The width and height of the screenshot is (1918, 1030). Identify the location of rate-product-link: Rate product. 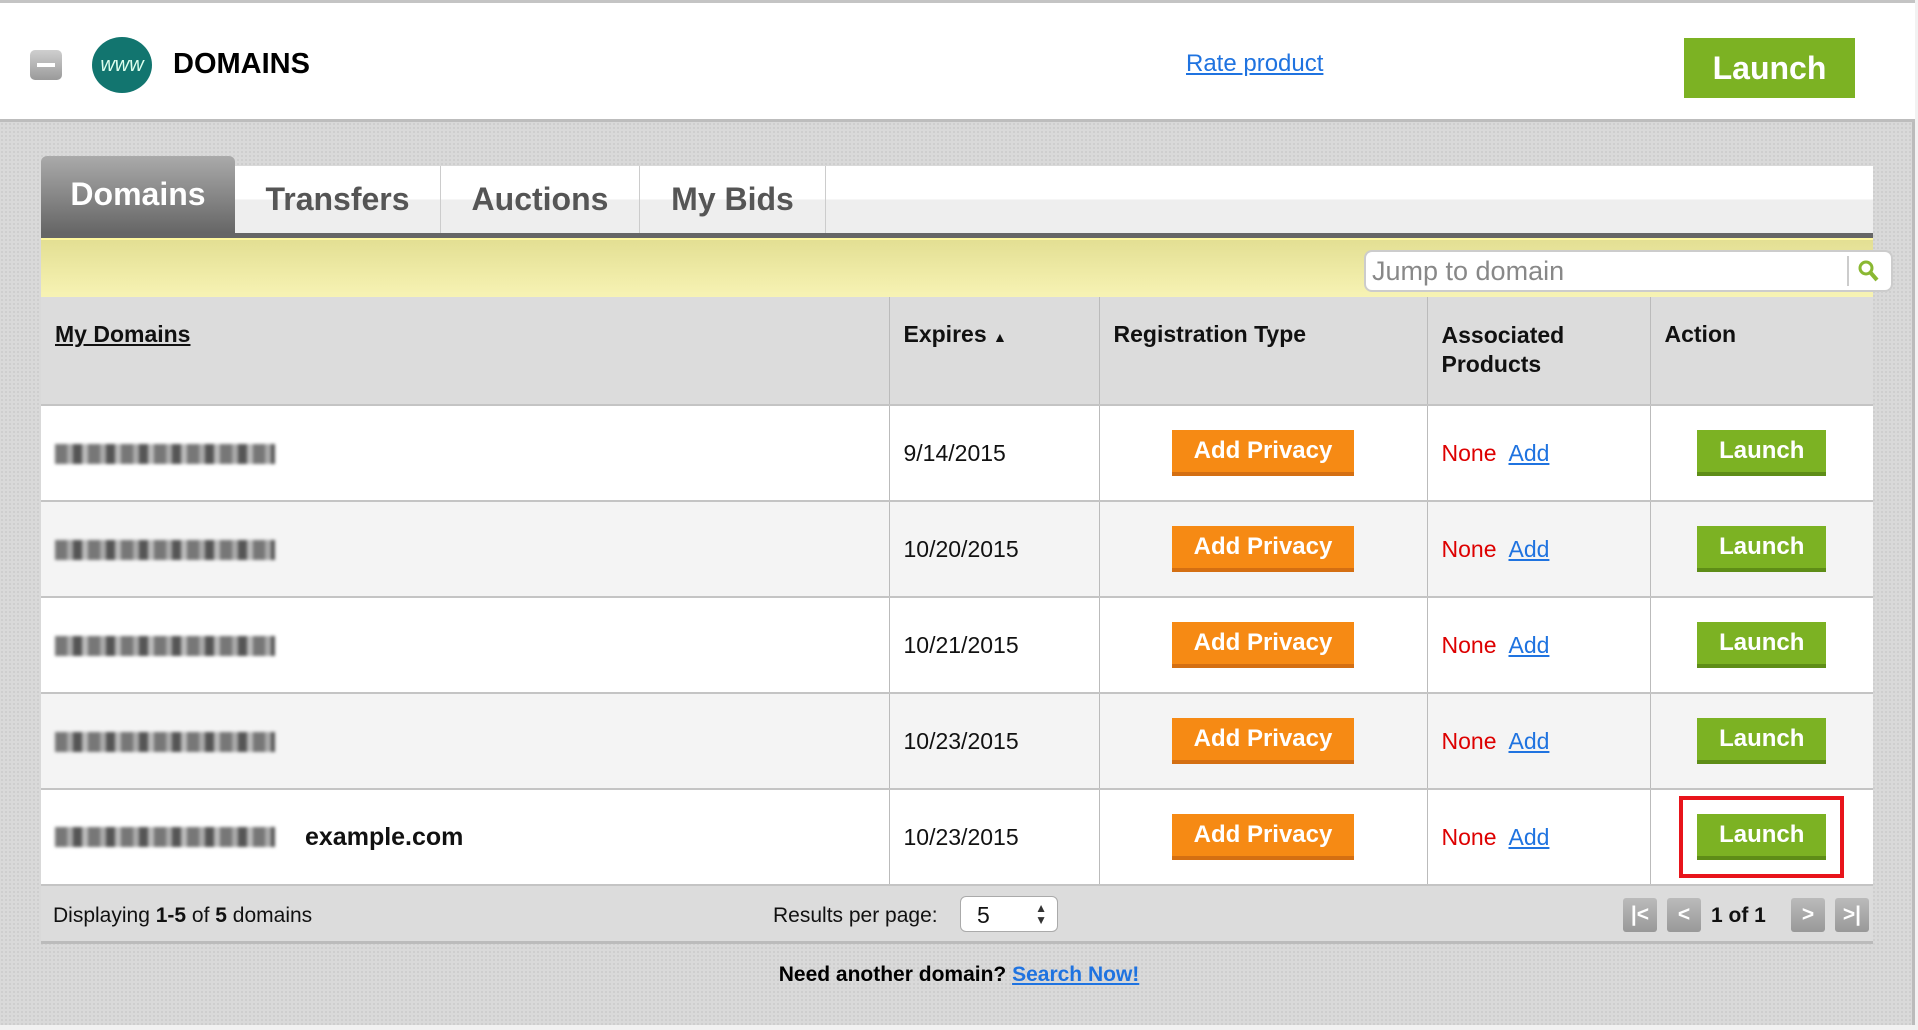
(1255, 63).